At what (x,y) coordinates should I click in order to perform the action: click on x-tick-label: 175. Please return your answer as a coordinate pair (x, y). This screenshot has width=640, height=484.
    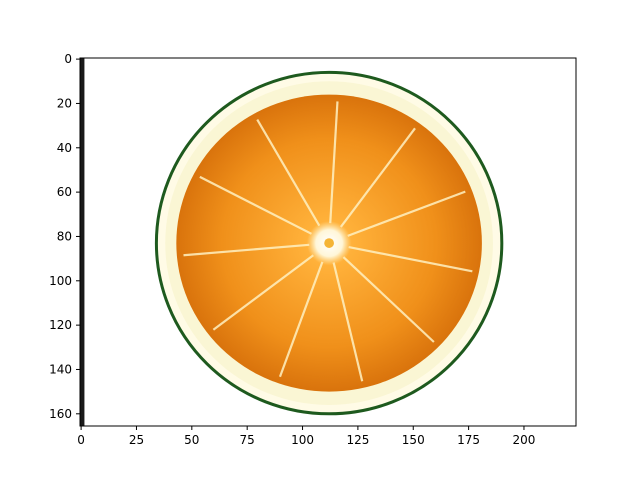
    Looking at the image, I should click on (468, 440).